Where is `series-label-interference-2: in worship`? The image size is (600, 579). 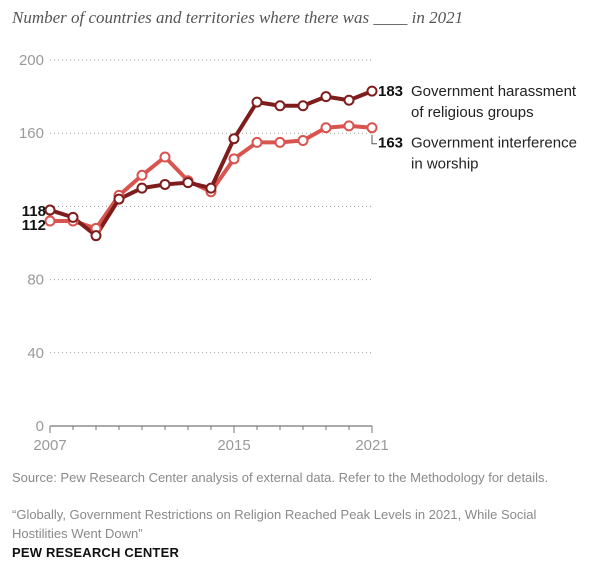
series-label-interference-2: in worship is located at coordinates (445, 164).